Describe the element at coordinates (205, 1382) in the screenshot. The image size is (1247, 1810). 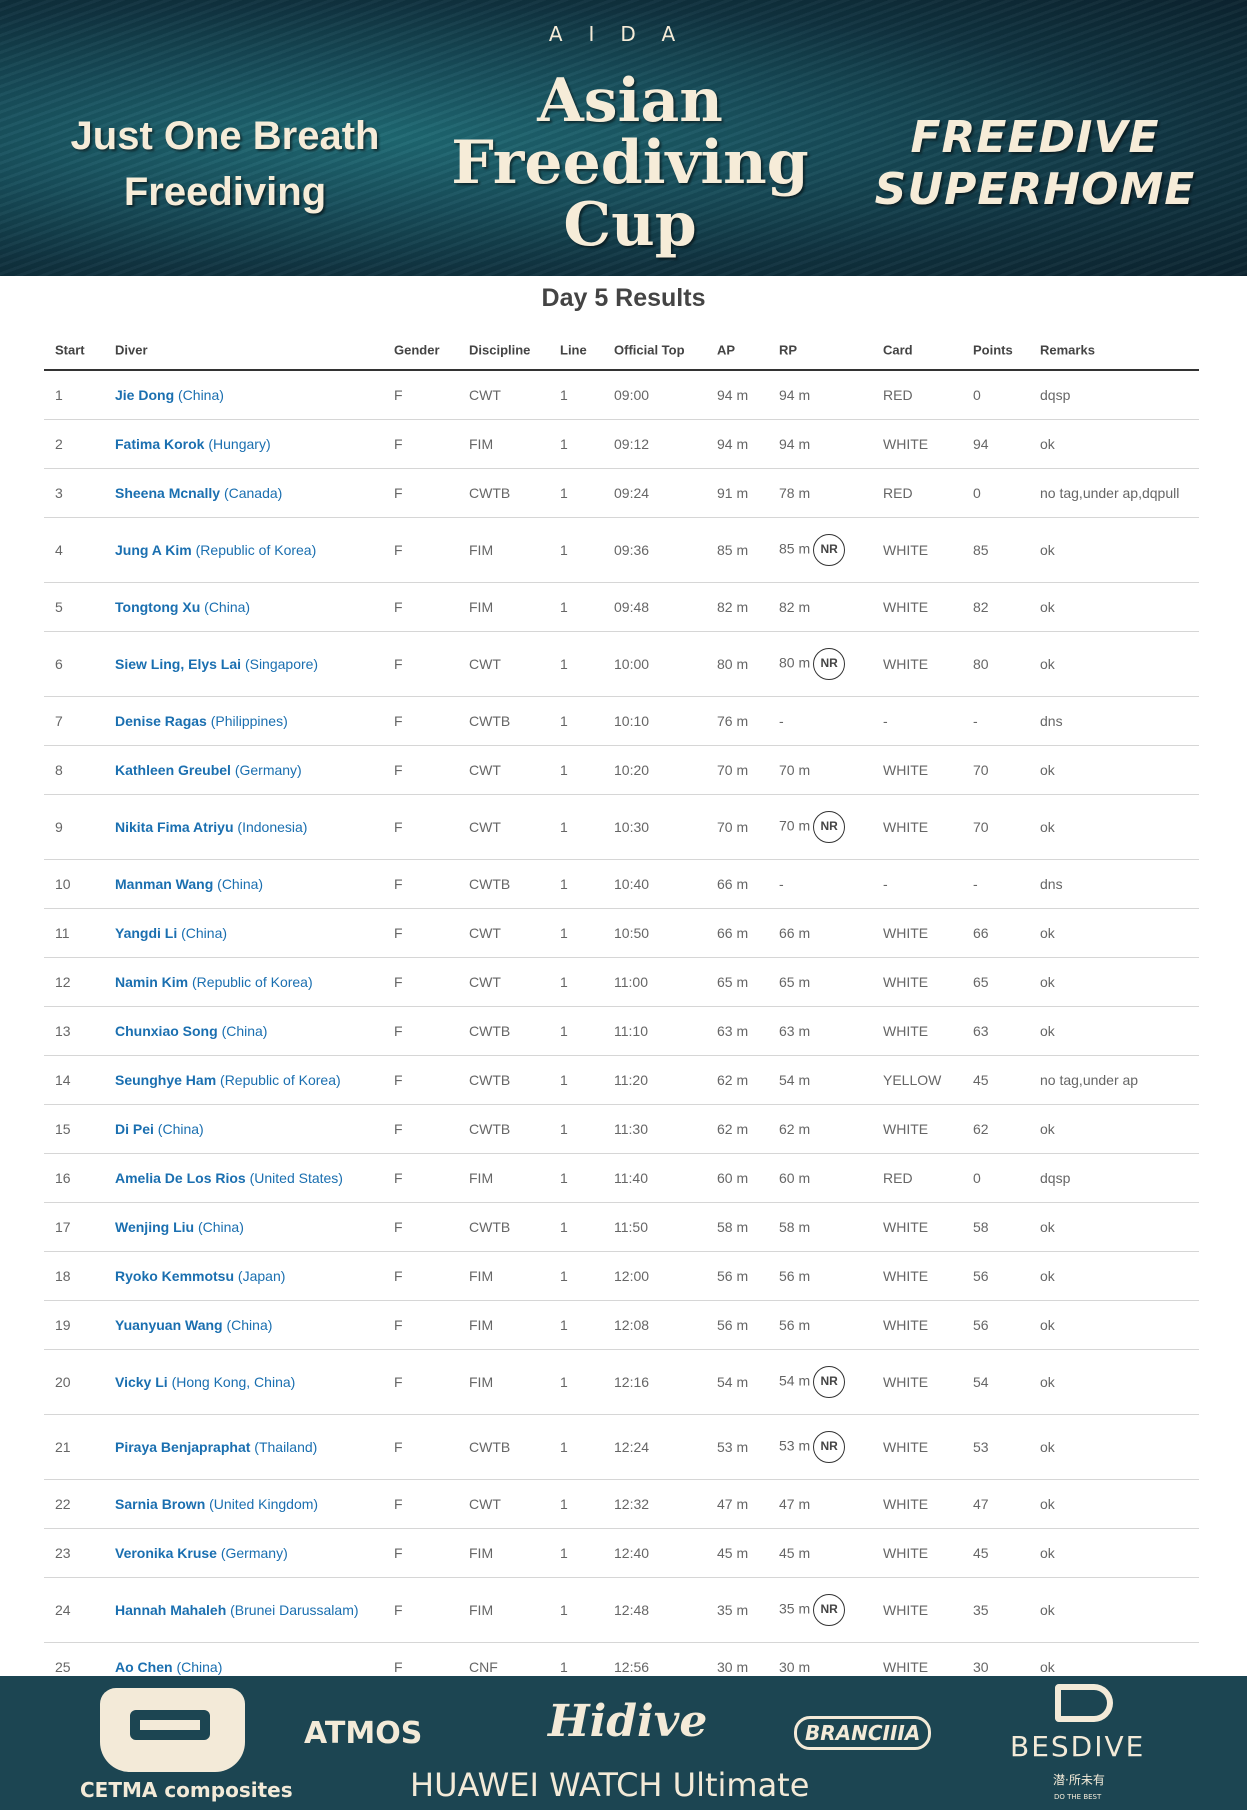
I see `diver-cell: Vicky Li (Hong Kong, China)` at that location.